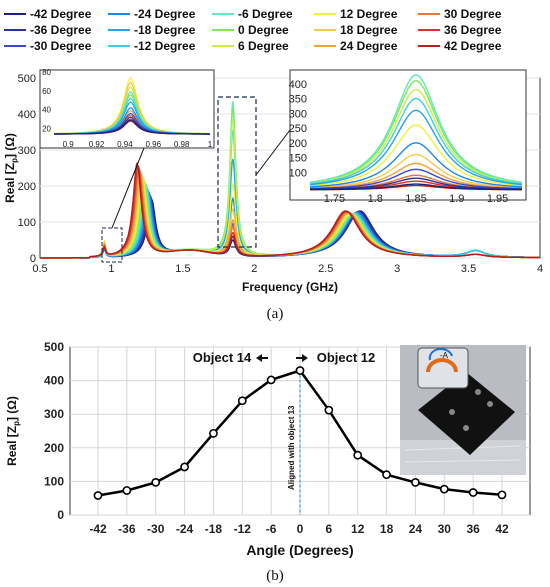  I want to click on inset-left-x-tick: 0.92, so click(97, 144).